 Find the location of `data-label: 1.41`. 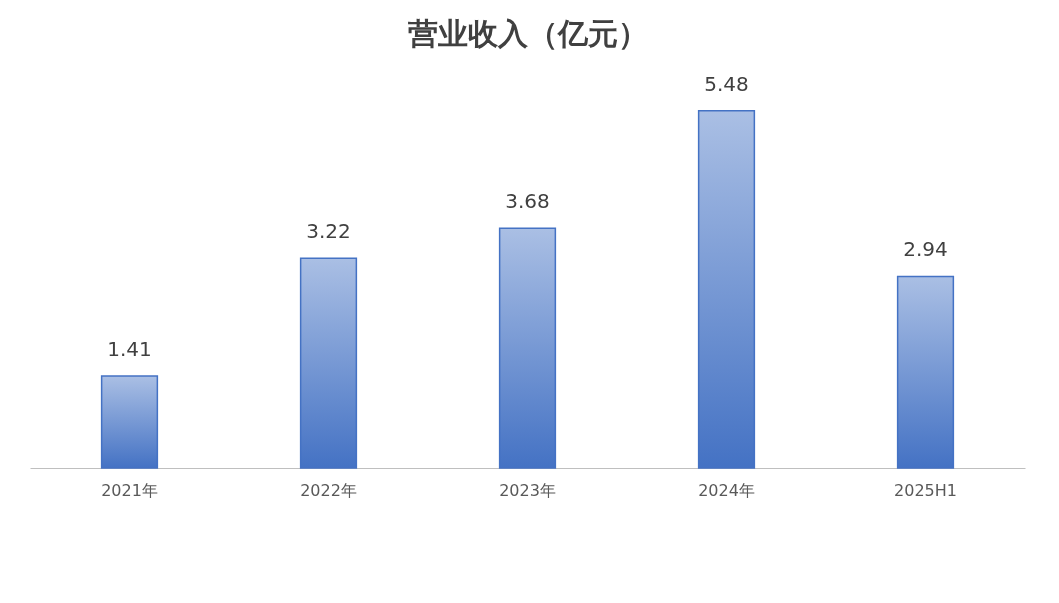

data-label: 1.41 is located at coordinates (129, 349).